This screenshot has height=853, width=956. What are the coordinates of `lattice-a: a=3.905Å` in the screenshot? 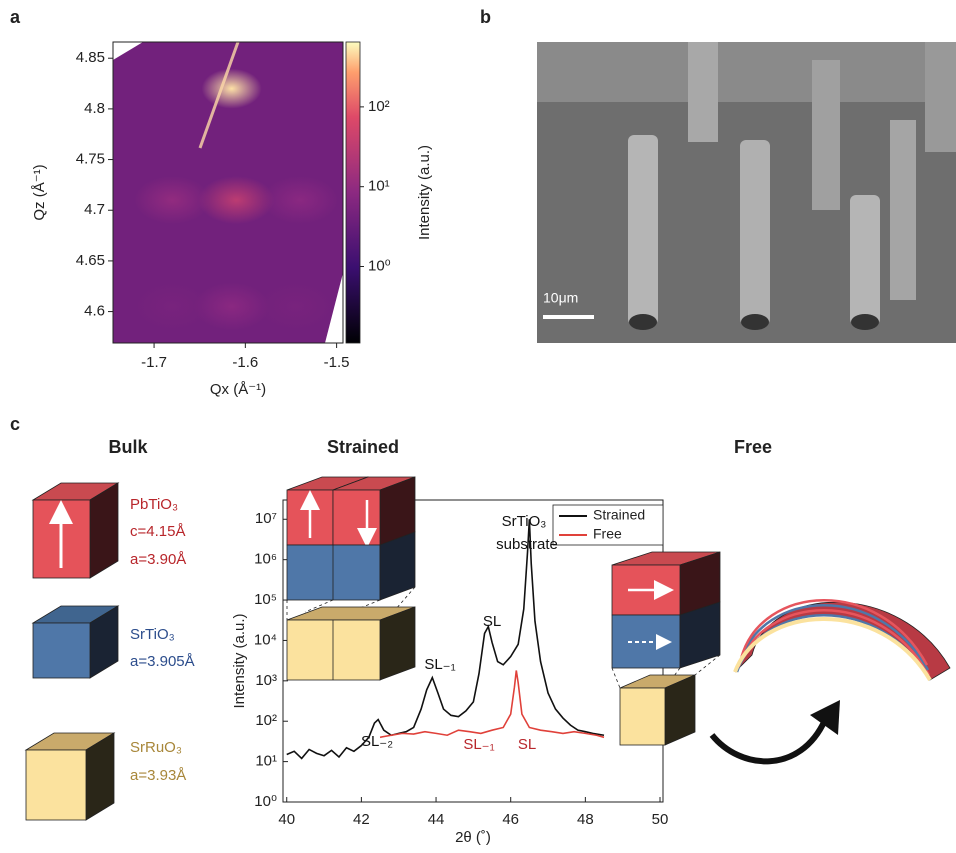 It's located at (162, 661).